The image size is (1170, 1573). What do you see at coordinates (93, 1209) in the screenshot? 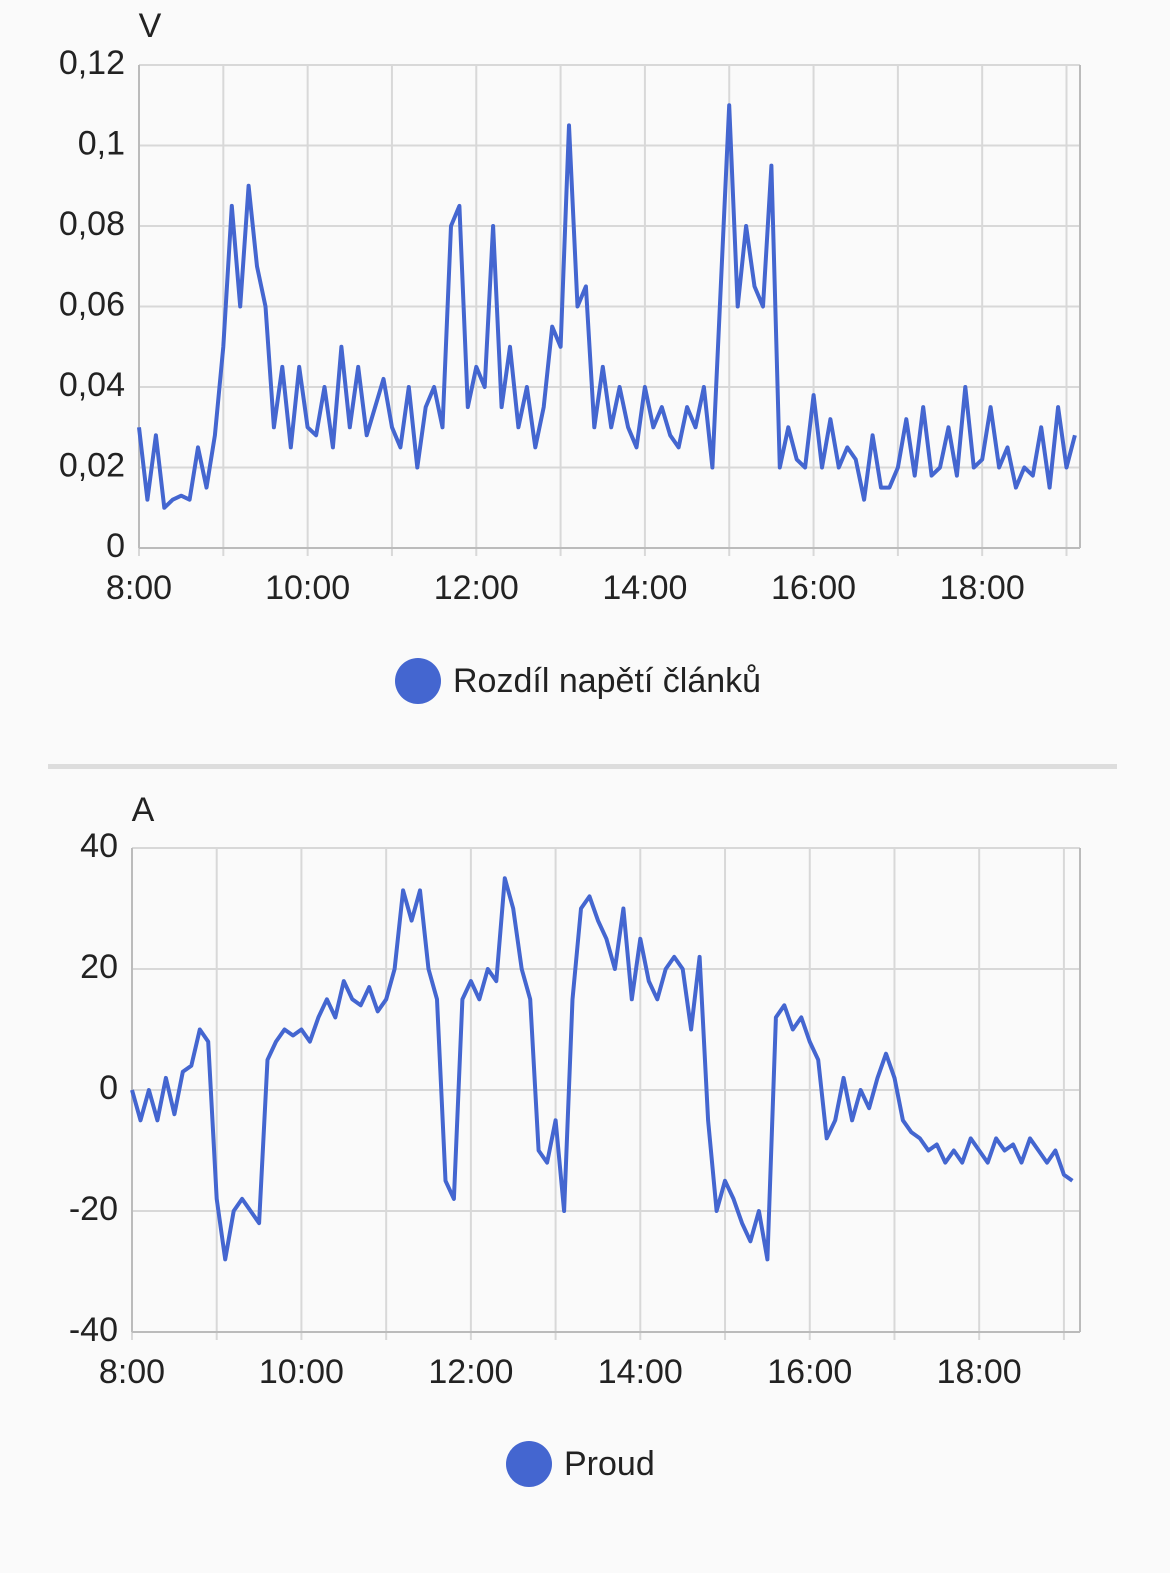
I see `y-tick-label: -20` at bounding box center [93, 1209].